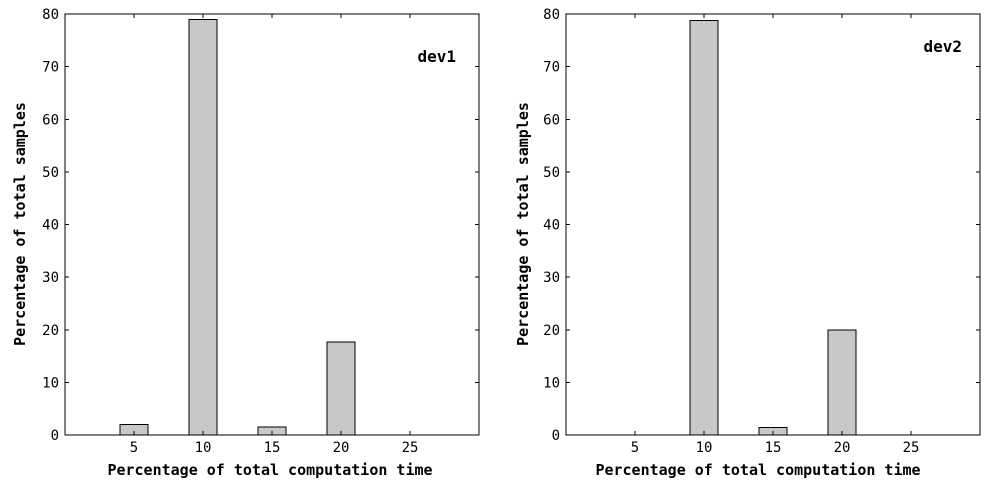  I want to click on chart-title: dev1, so click(436, 56).